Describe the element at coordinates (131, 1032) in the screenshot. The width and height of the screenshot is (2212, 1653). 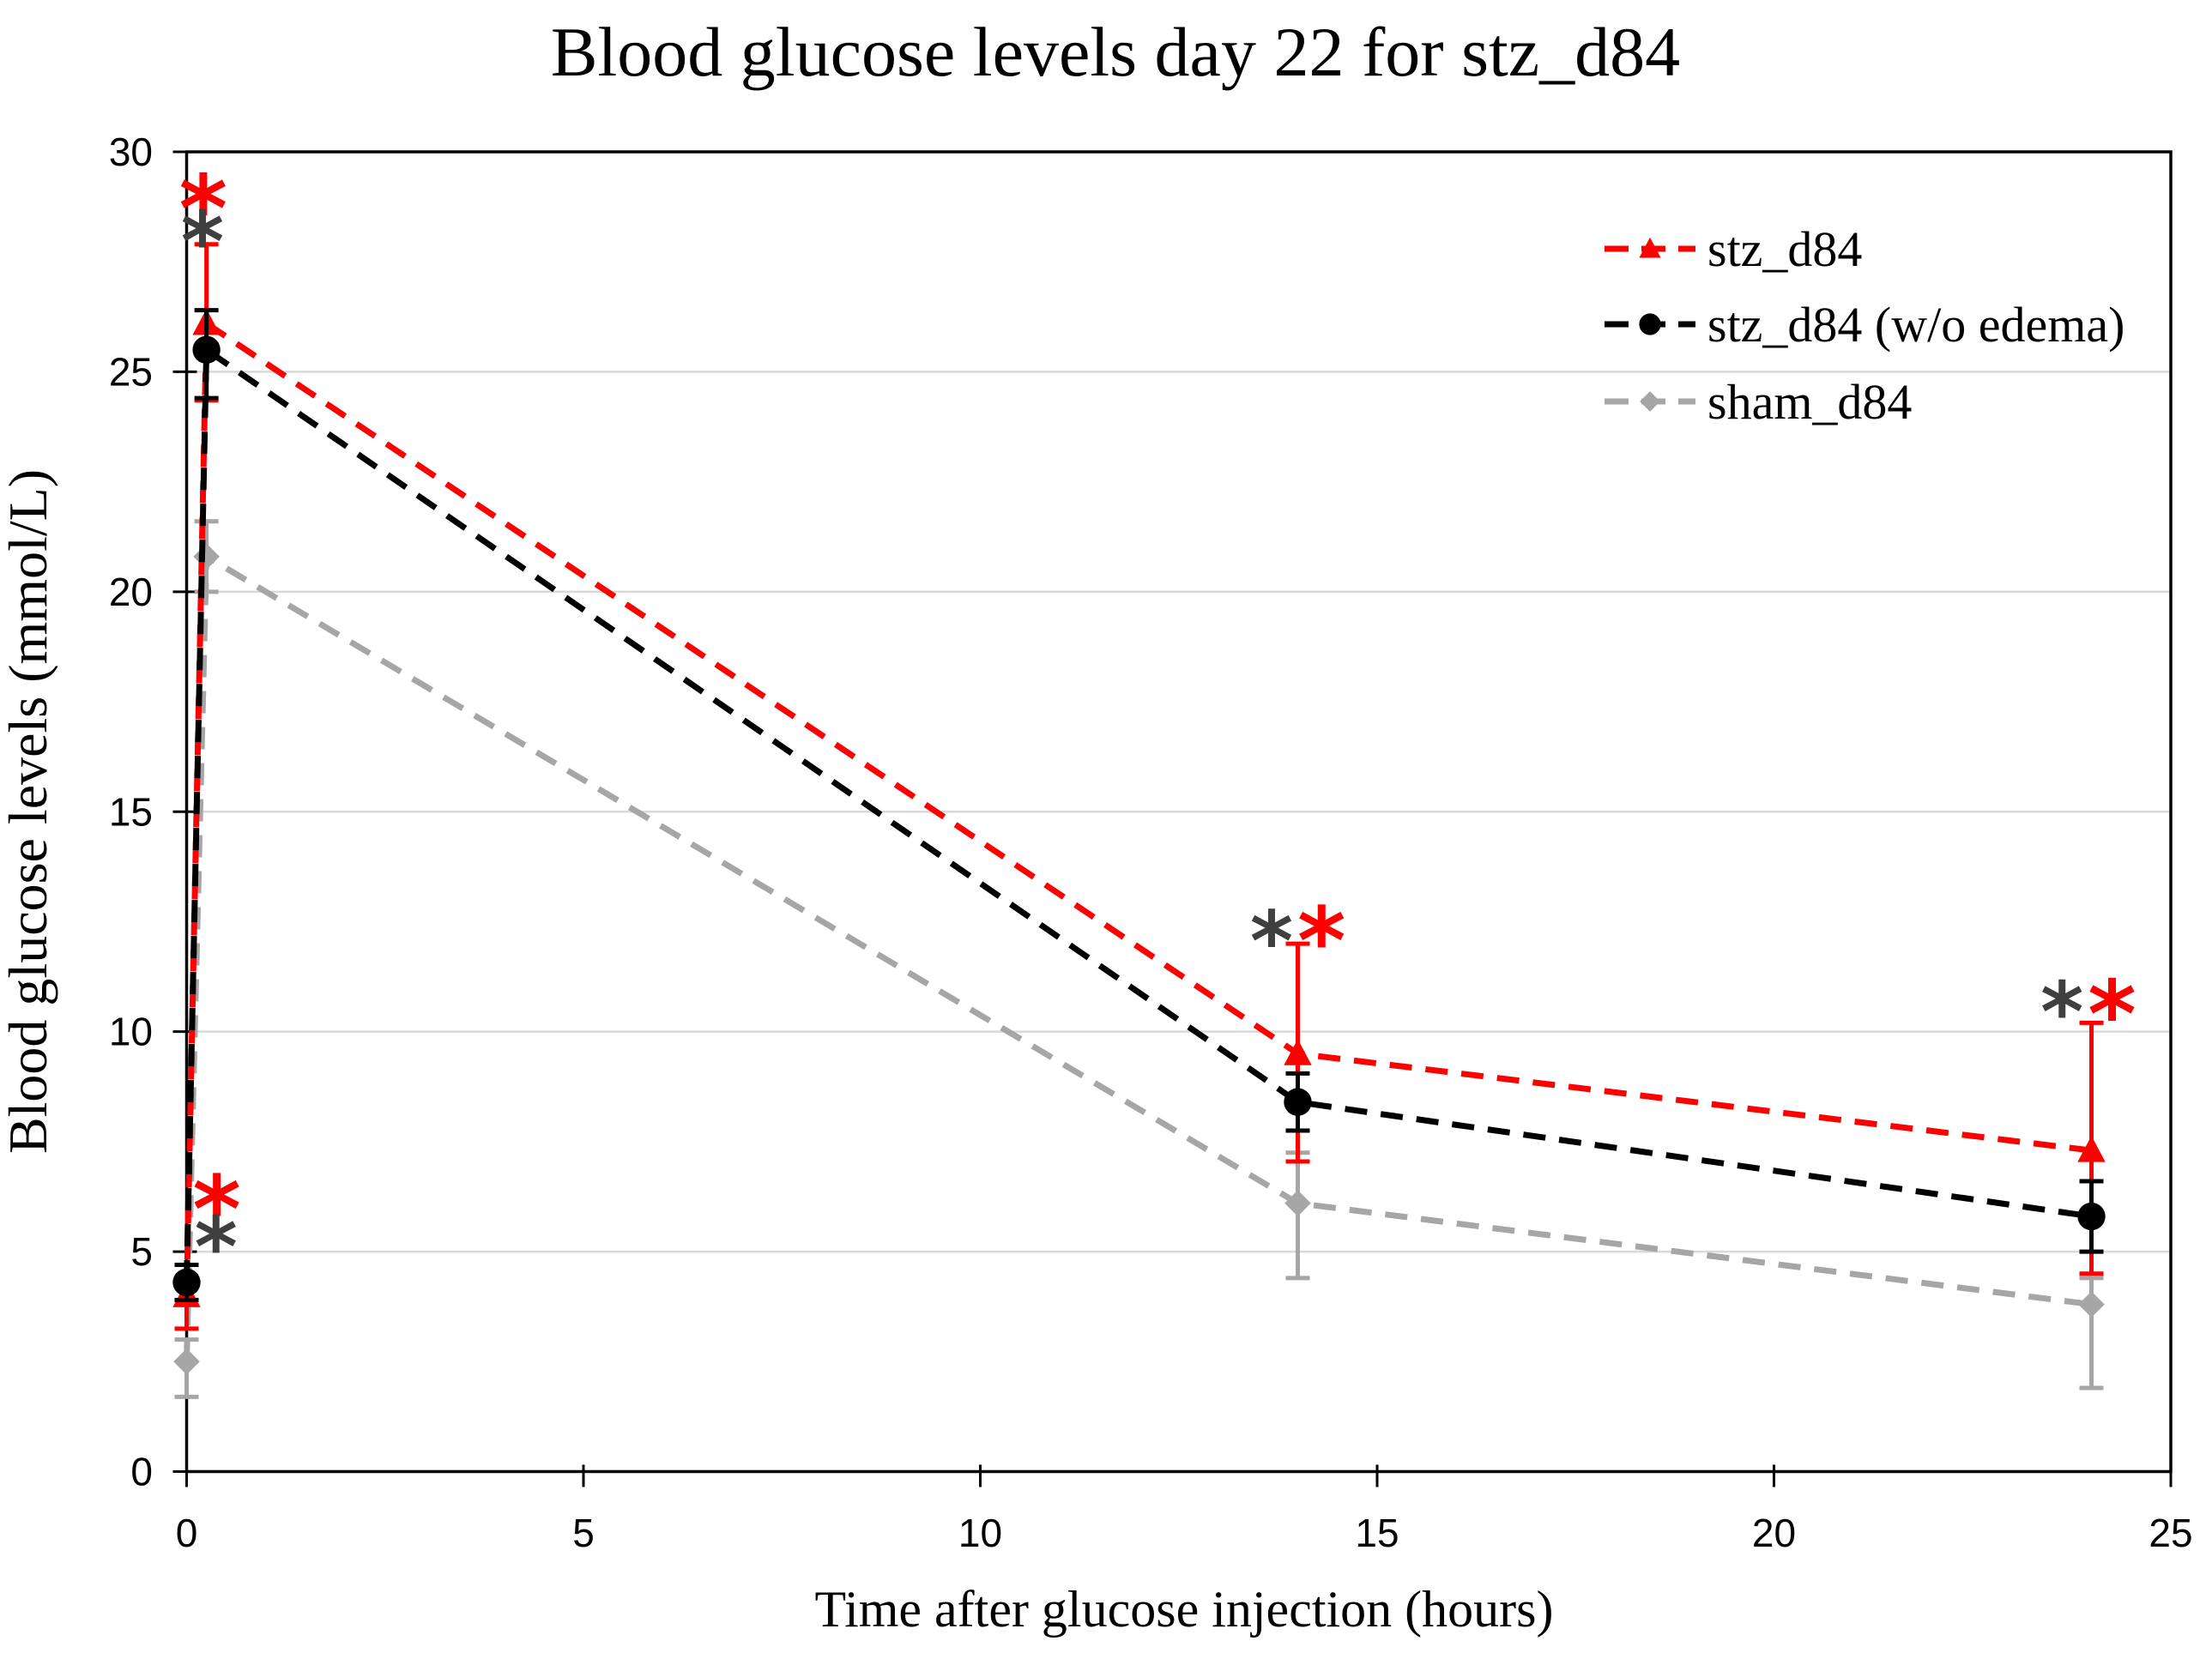
I see `y-tick-label-10: 10` at that location.